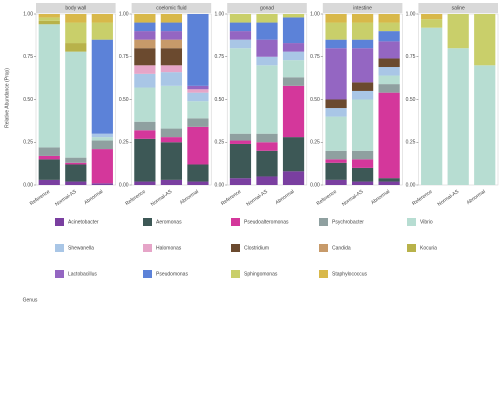 The width and height of the screenshot is (500, 406). What do you see at coordinates (83, 222) in the screenshot?
I see `legend-label: Acinetobacter` at bounding box center [83, 222].